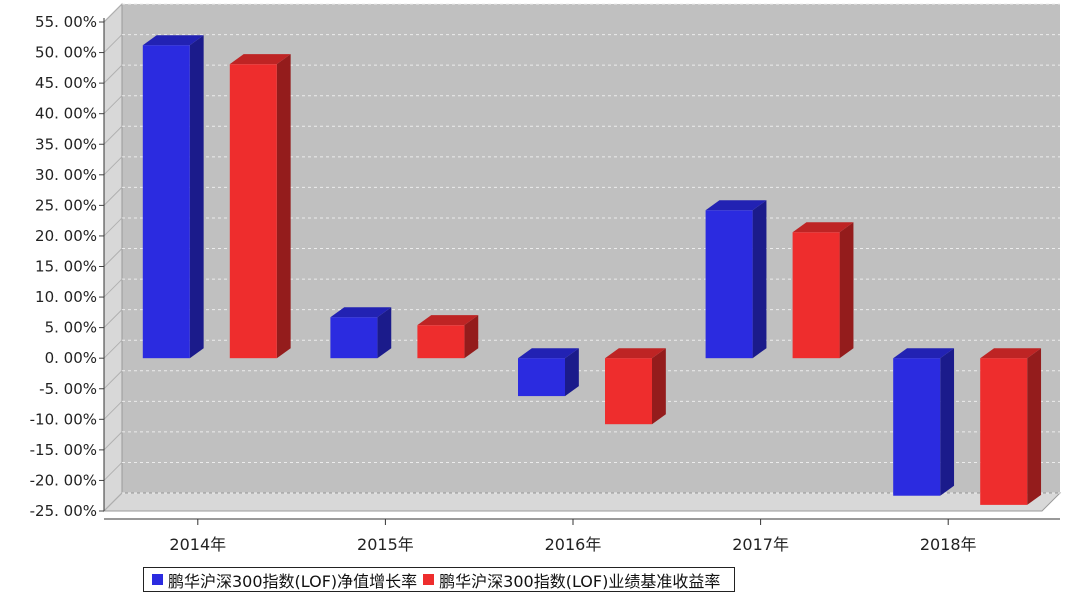 Image resolution: width=1066 pixels, height=598 pixels. I want to click on y-tick-label: 0. 00%, so click(71, 358).